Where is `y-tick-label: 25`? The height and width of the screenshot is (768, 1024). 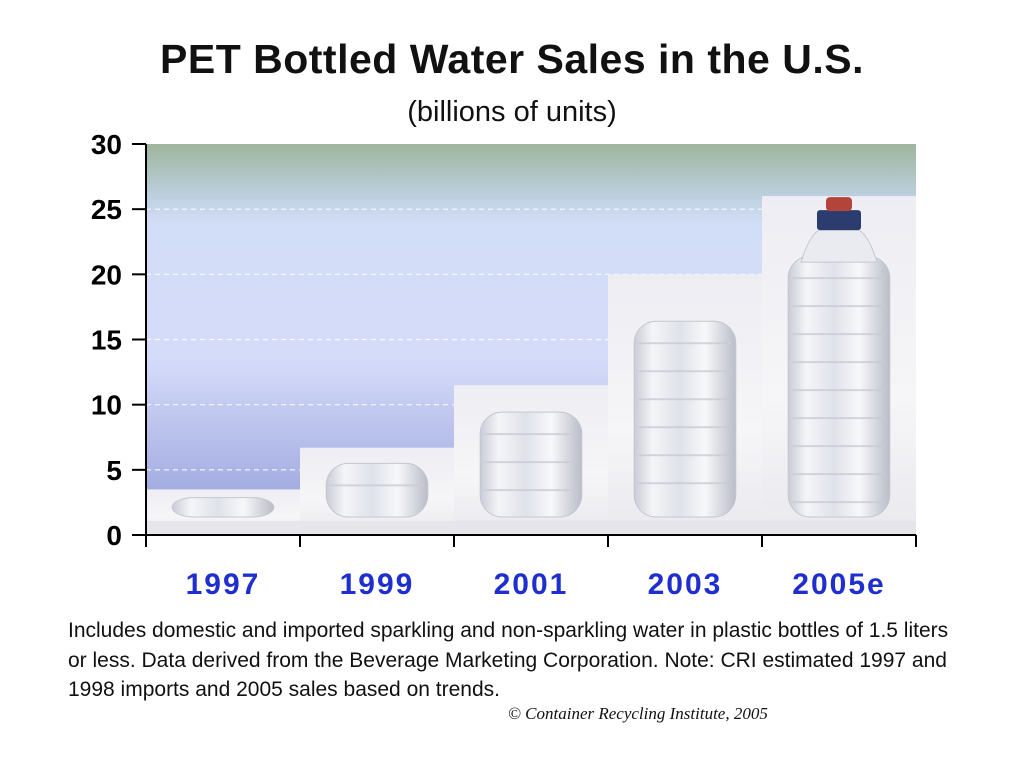 y-tick-label: 25 is located at coordinates (106, 209).